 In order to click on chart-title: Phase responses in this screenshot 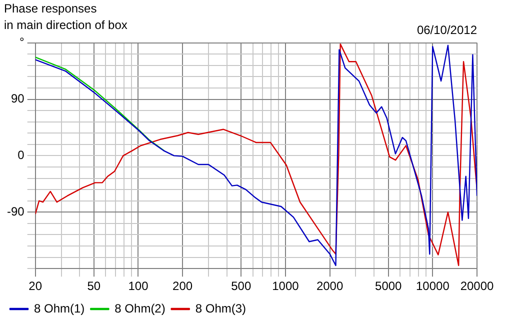, I will do `click(50, 9)`.